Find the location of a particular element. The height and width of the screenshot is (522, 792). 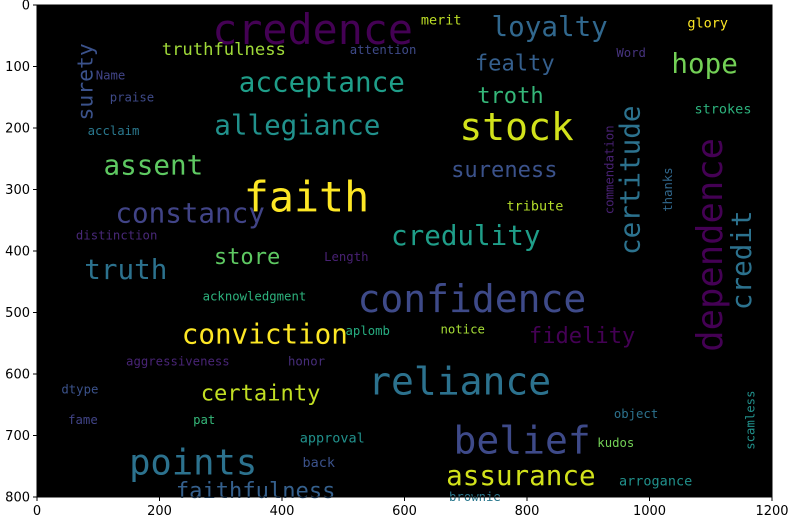

word-assurance: assurance is located at coordinates (521, 475).